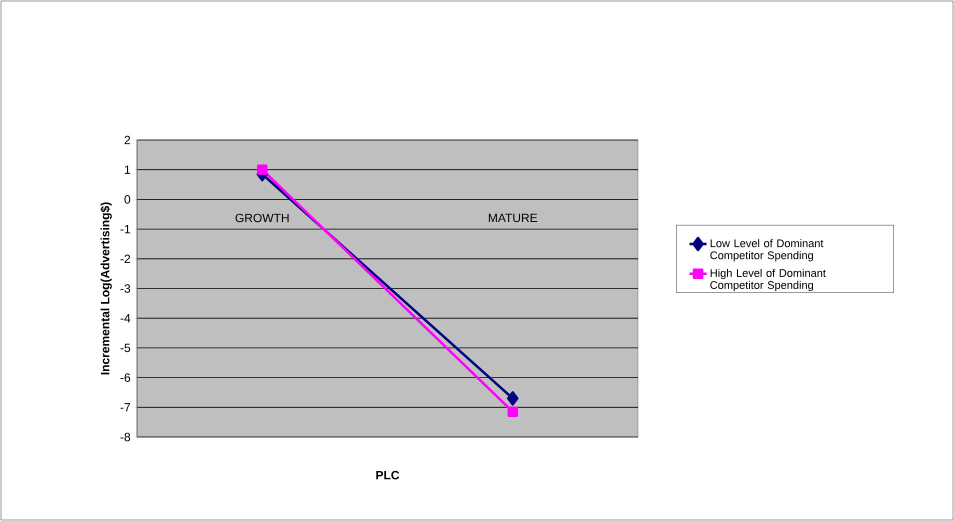 Image resolution: width=954 pixels, height=521 pixels. I want to click on x-tick-label: MATURE, so click(513, 218).